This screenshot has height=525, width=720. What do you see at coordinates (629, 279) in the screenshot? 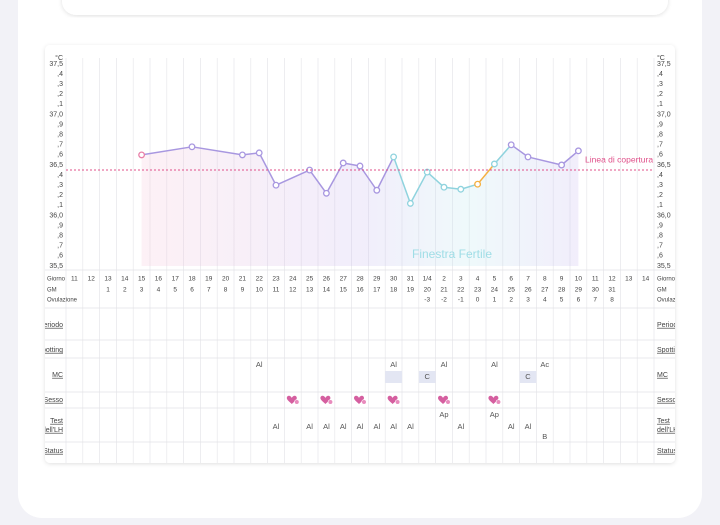
I see `day-label: 13` at bounding box center [629, 279].